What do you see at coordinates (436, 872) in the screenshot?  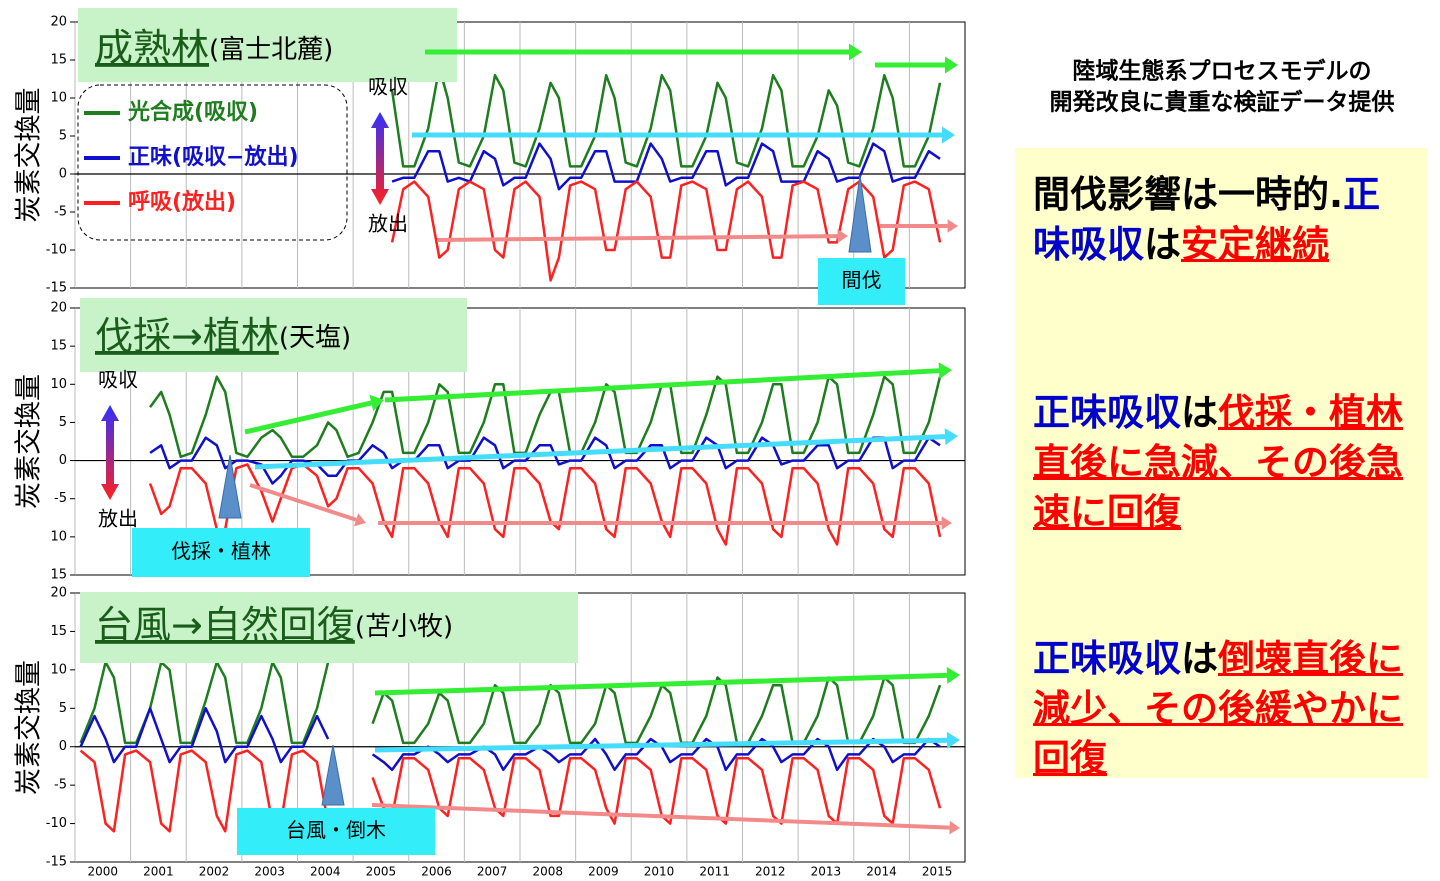 I see `x-tick-label: 2006` at bounding box center [436, 872].